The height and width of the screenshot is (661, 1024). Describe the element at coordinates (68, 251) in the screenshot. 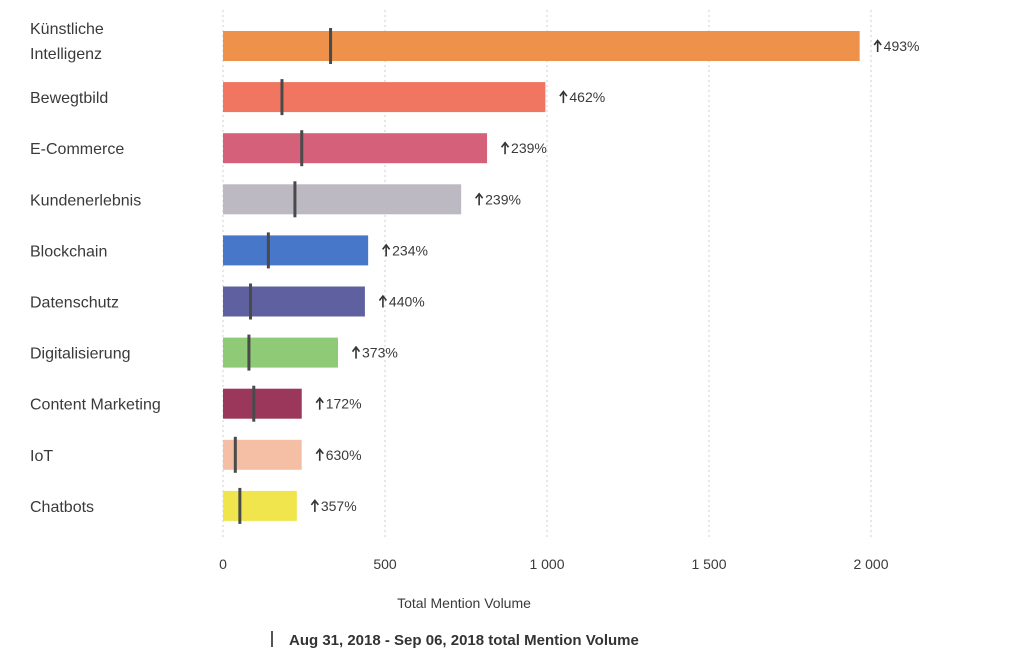

I see `category-label: Blockchain` at that location.